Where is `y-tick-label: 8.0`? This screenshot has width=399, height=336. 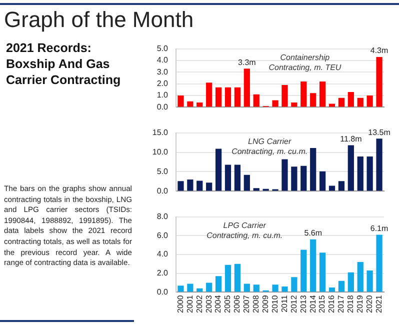 y-tick-label: 8.0 is located at coordinates (162, 217).